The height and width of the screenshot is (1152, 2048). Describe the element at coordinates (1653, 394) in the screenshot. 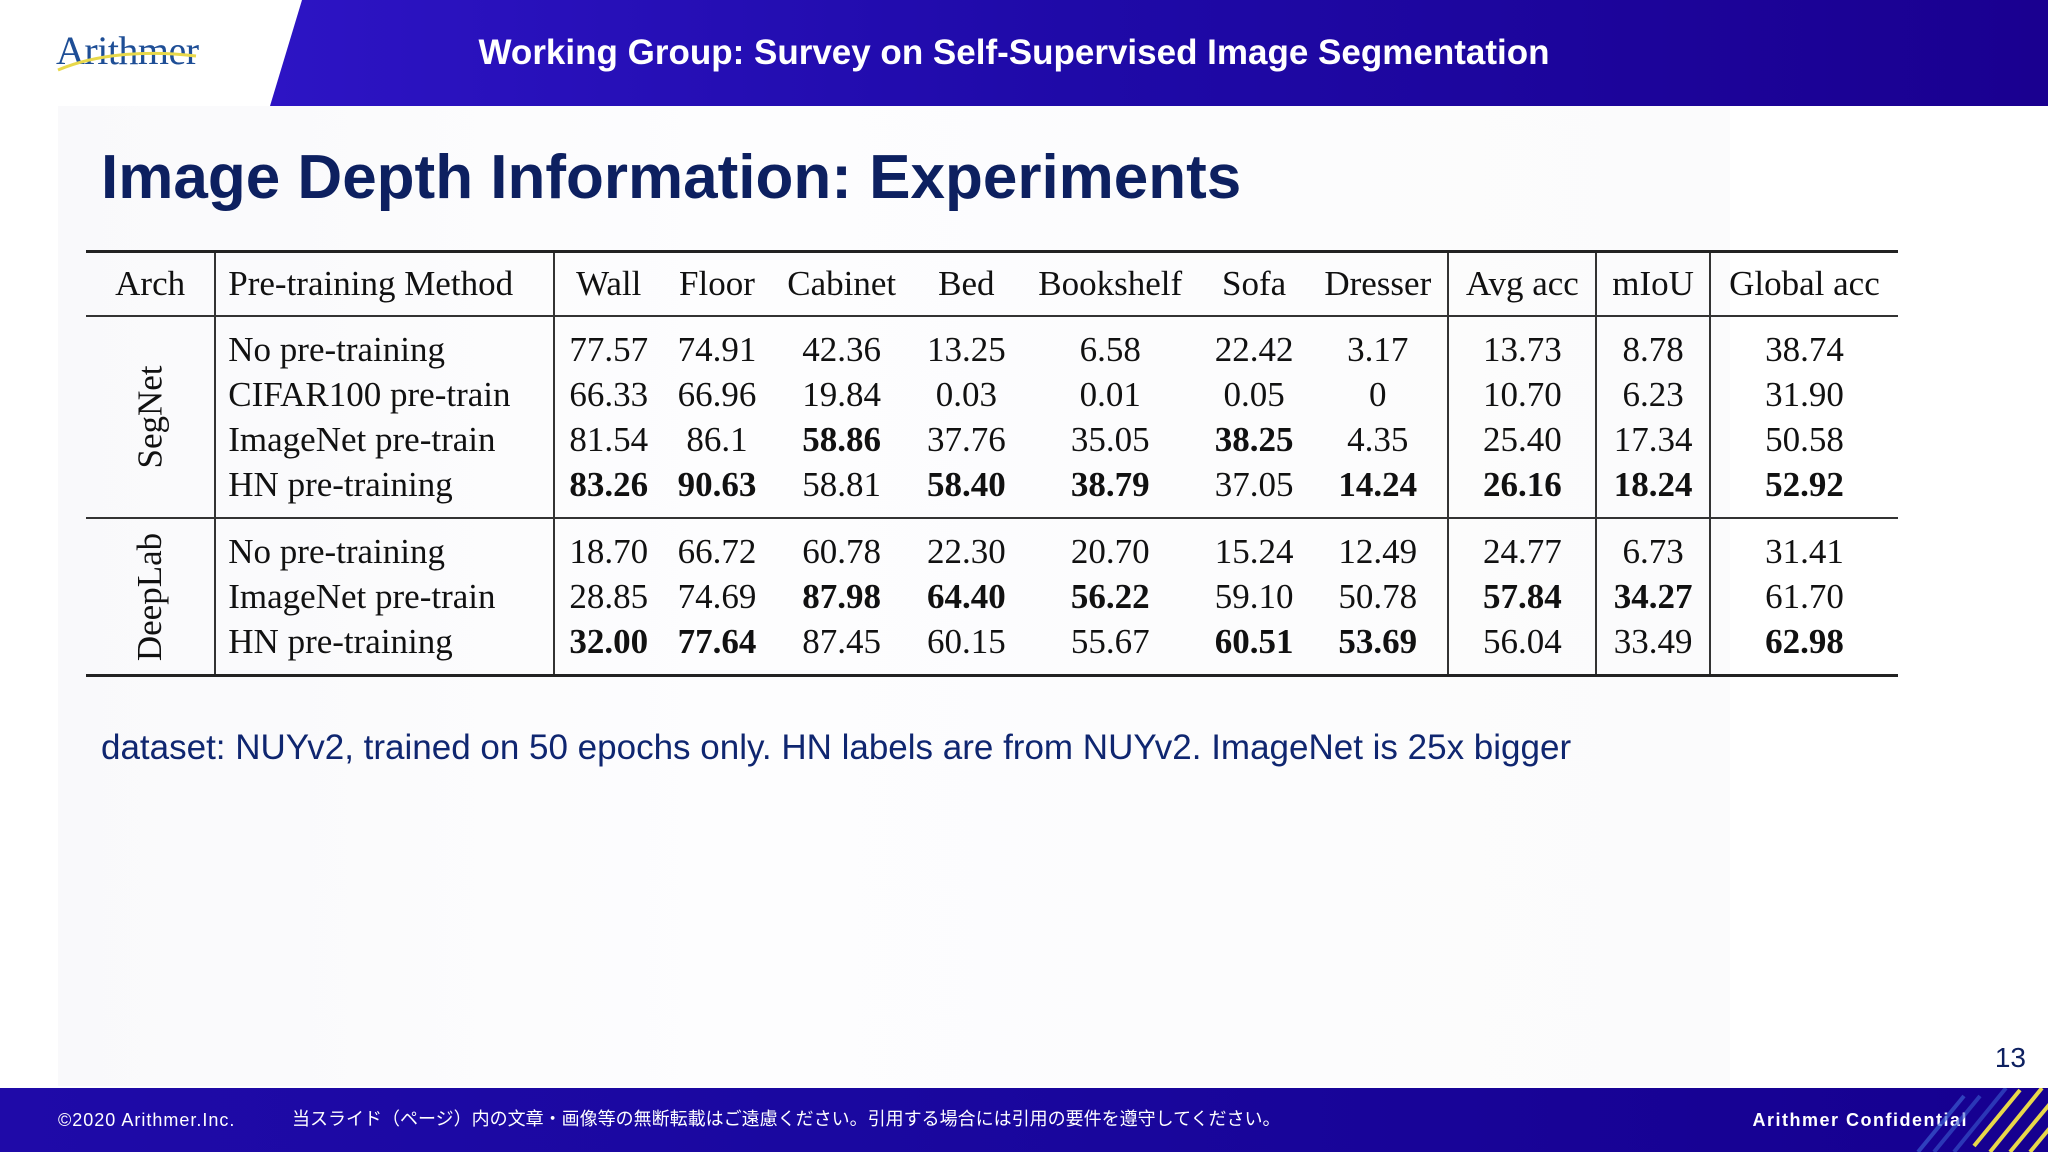

I see `value-cell: 6.23` at that location.